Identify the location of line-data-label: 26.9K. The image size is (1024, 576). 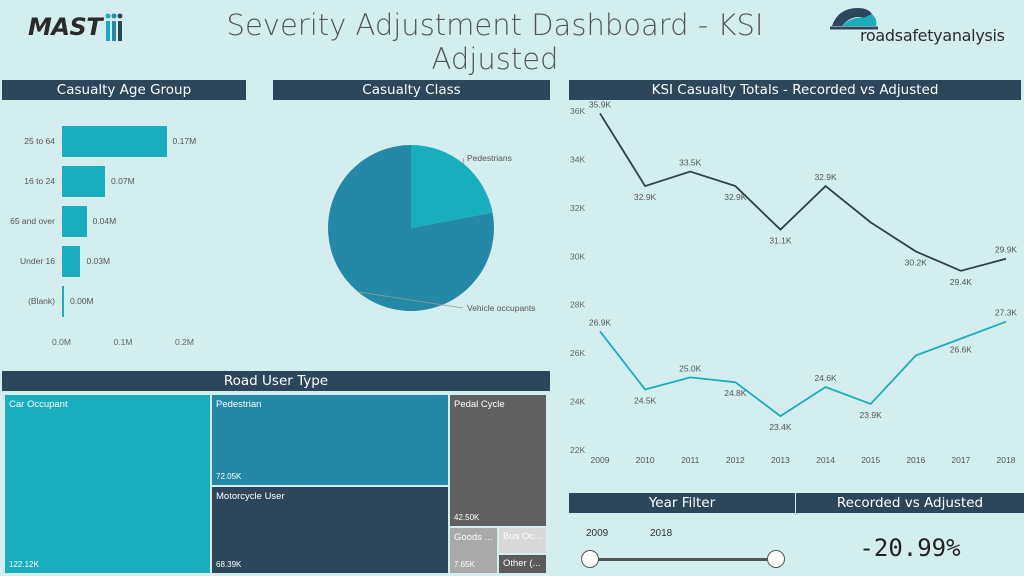
(600, 322).